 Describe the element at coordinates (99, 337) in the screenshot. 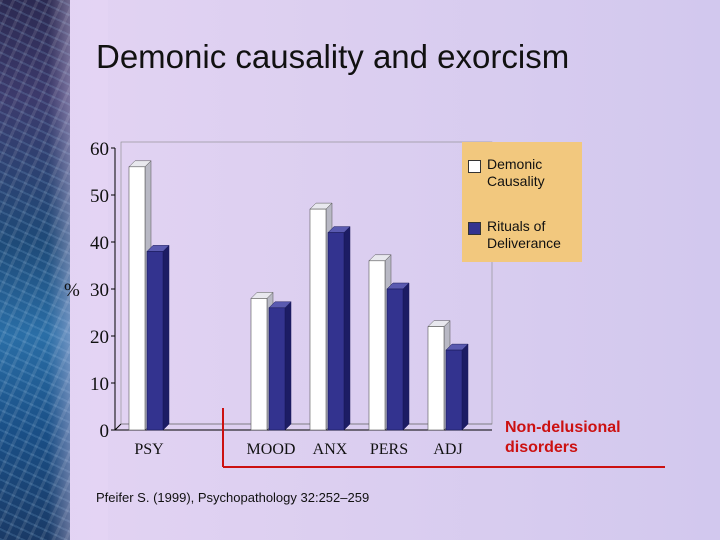

I see `y-tick-label: 20` at that location.